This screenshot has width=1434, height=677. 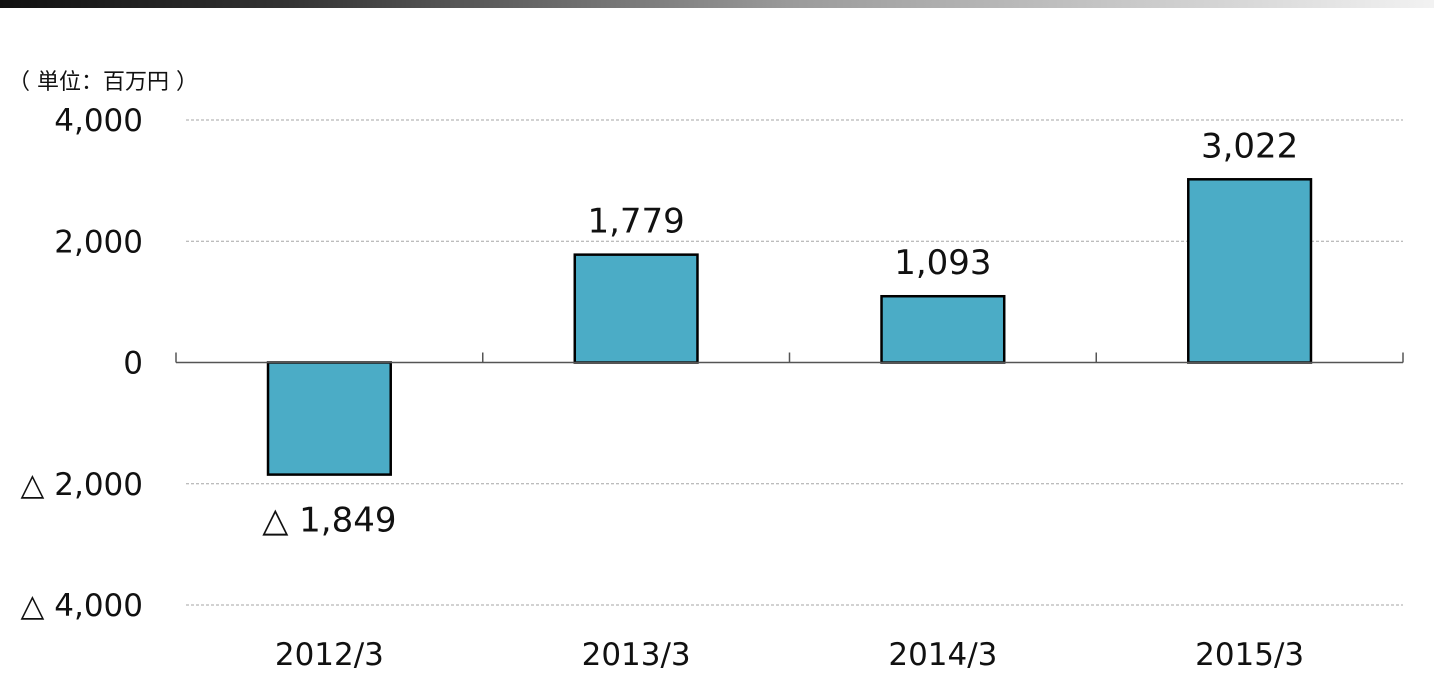 I want to click on x-axis, so click(x=789, y=358).